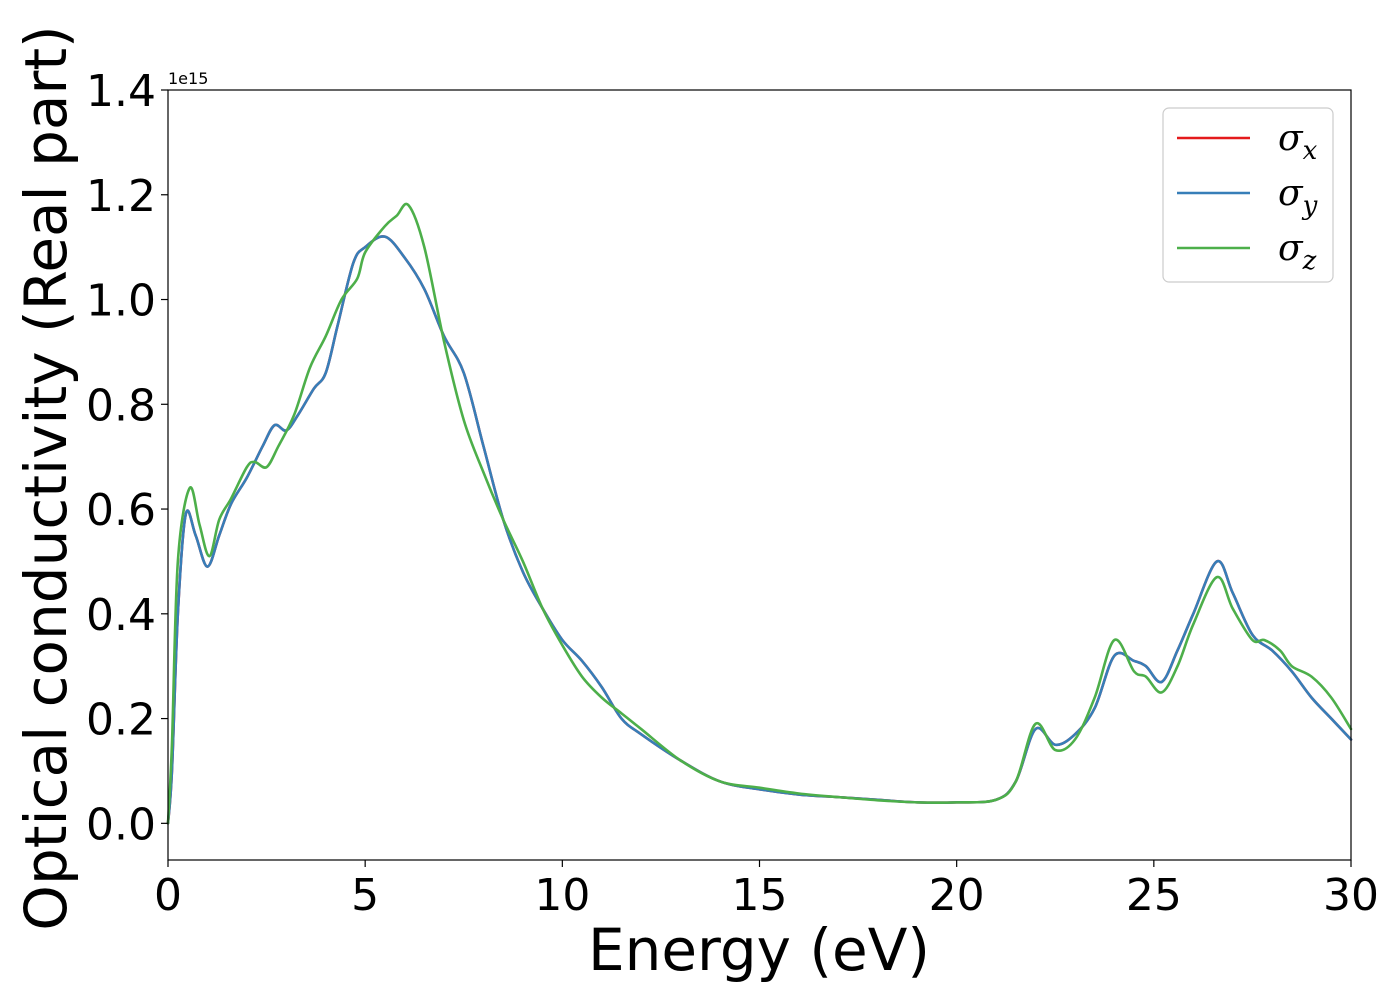  What do you see at coordinates (1297, 252) in the screenshot?
I see `legend-label-z: σz` at bounding box center [1297, 252].